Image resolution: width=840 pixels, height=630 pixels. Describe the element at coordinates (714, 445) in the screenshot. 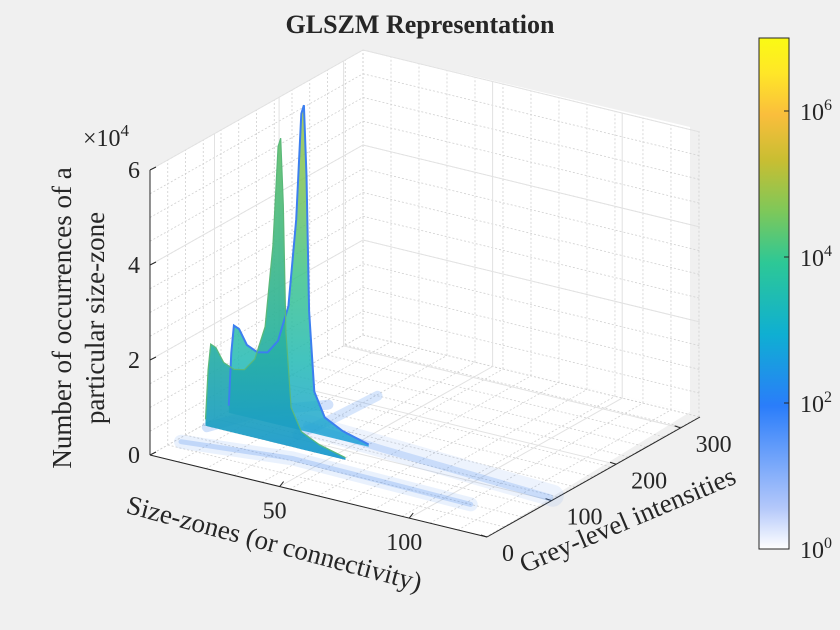

I see `y-tick-label: 300` at that location.